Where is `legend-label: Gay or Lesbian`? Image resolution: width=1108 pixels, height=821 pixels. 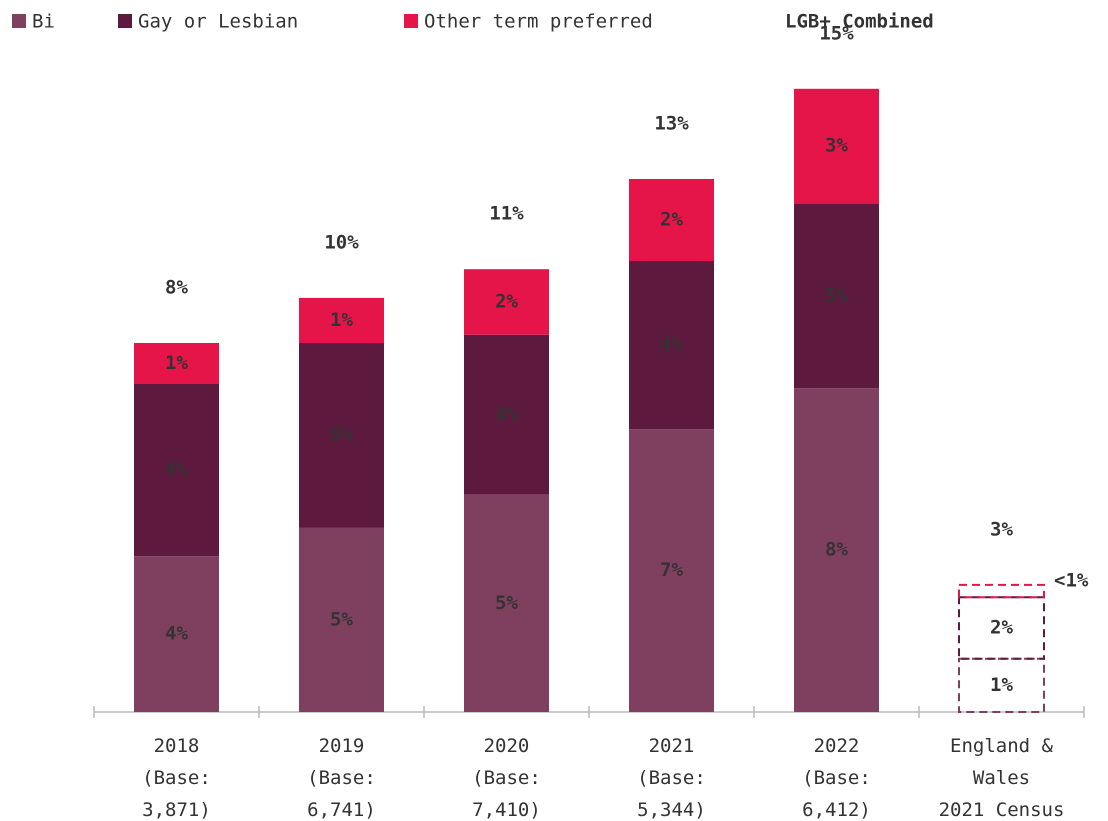 legend-label: Gay or Lesbian is located at coordinates (218, 22).